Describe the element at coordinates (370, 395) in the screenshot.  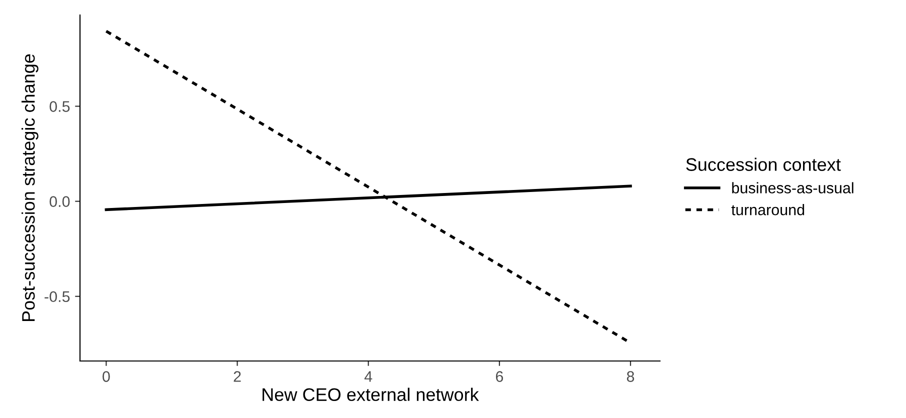
I see `x-axis-title: New CEO external network` at that location.